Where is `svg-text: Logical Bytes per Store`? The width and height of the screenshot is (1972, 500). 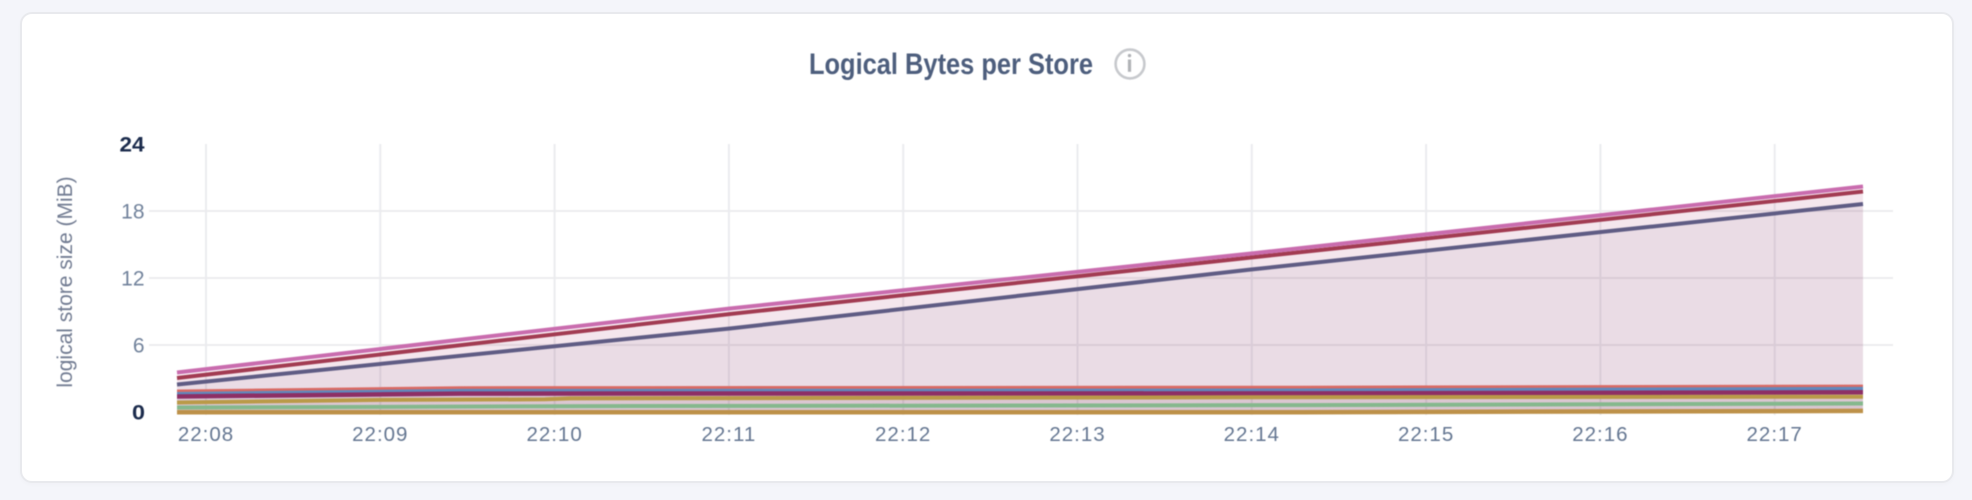
svg-text: Logical Bytes per Store is located at coordinates (951, 64).